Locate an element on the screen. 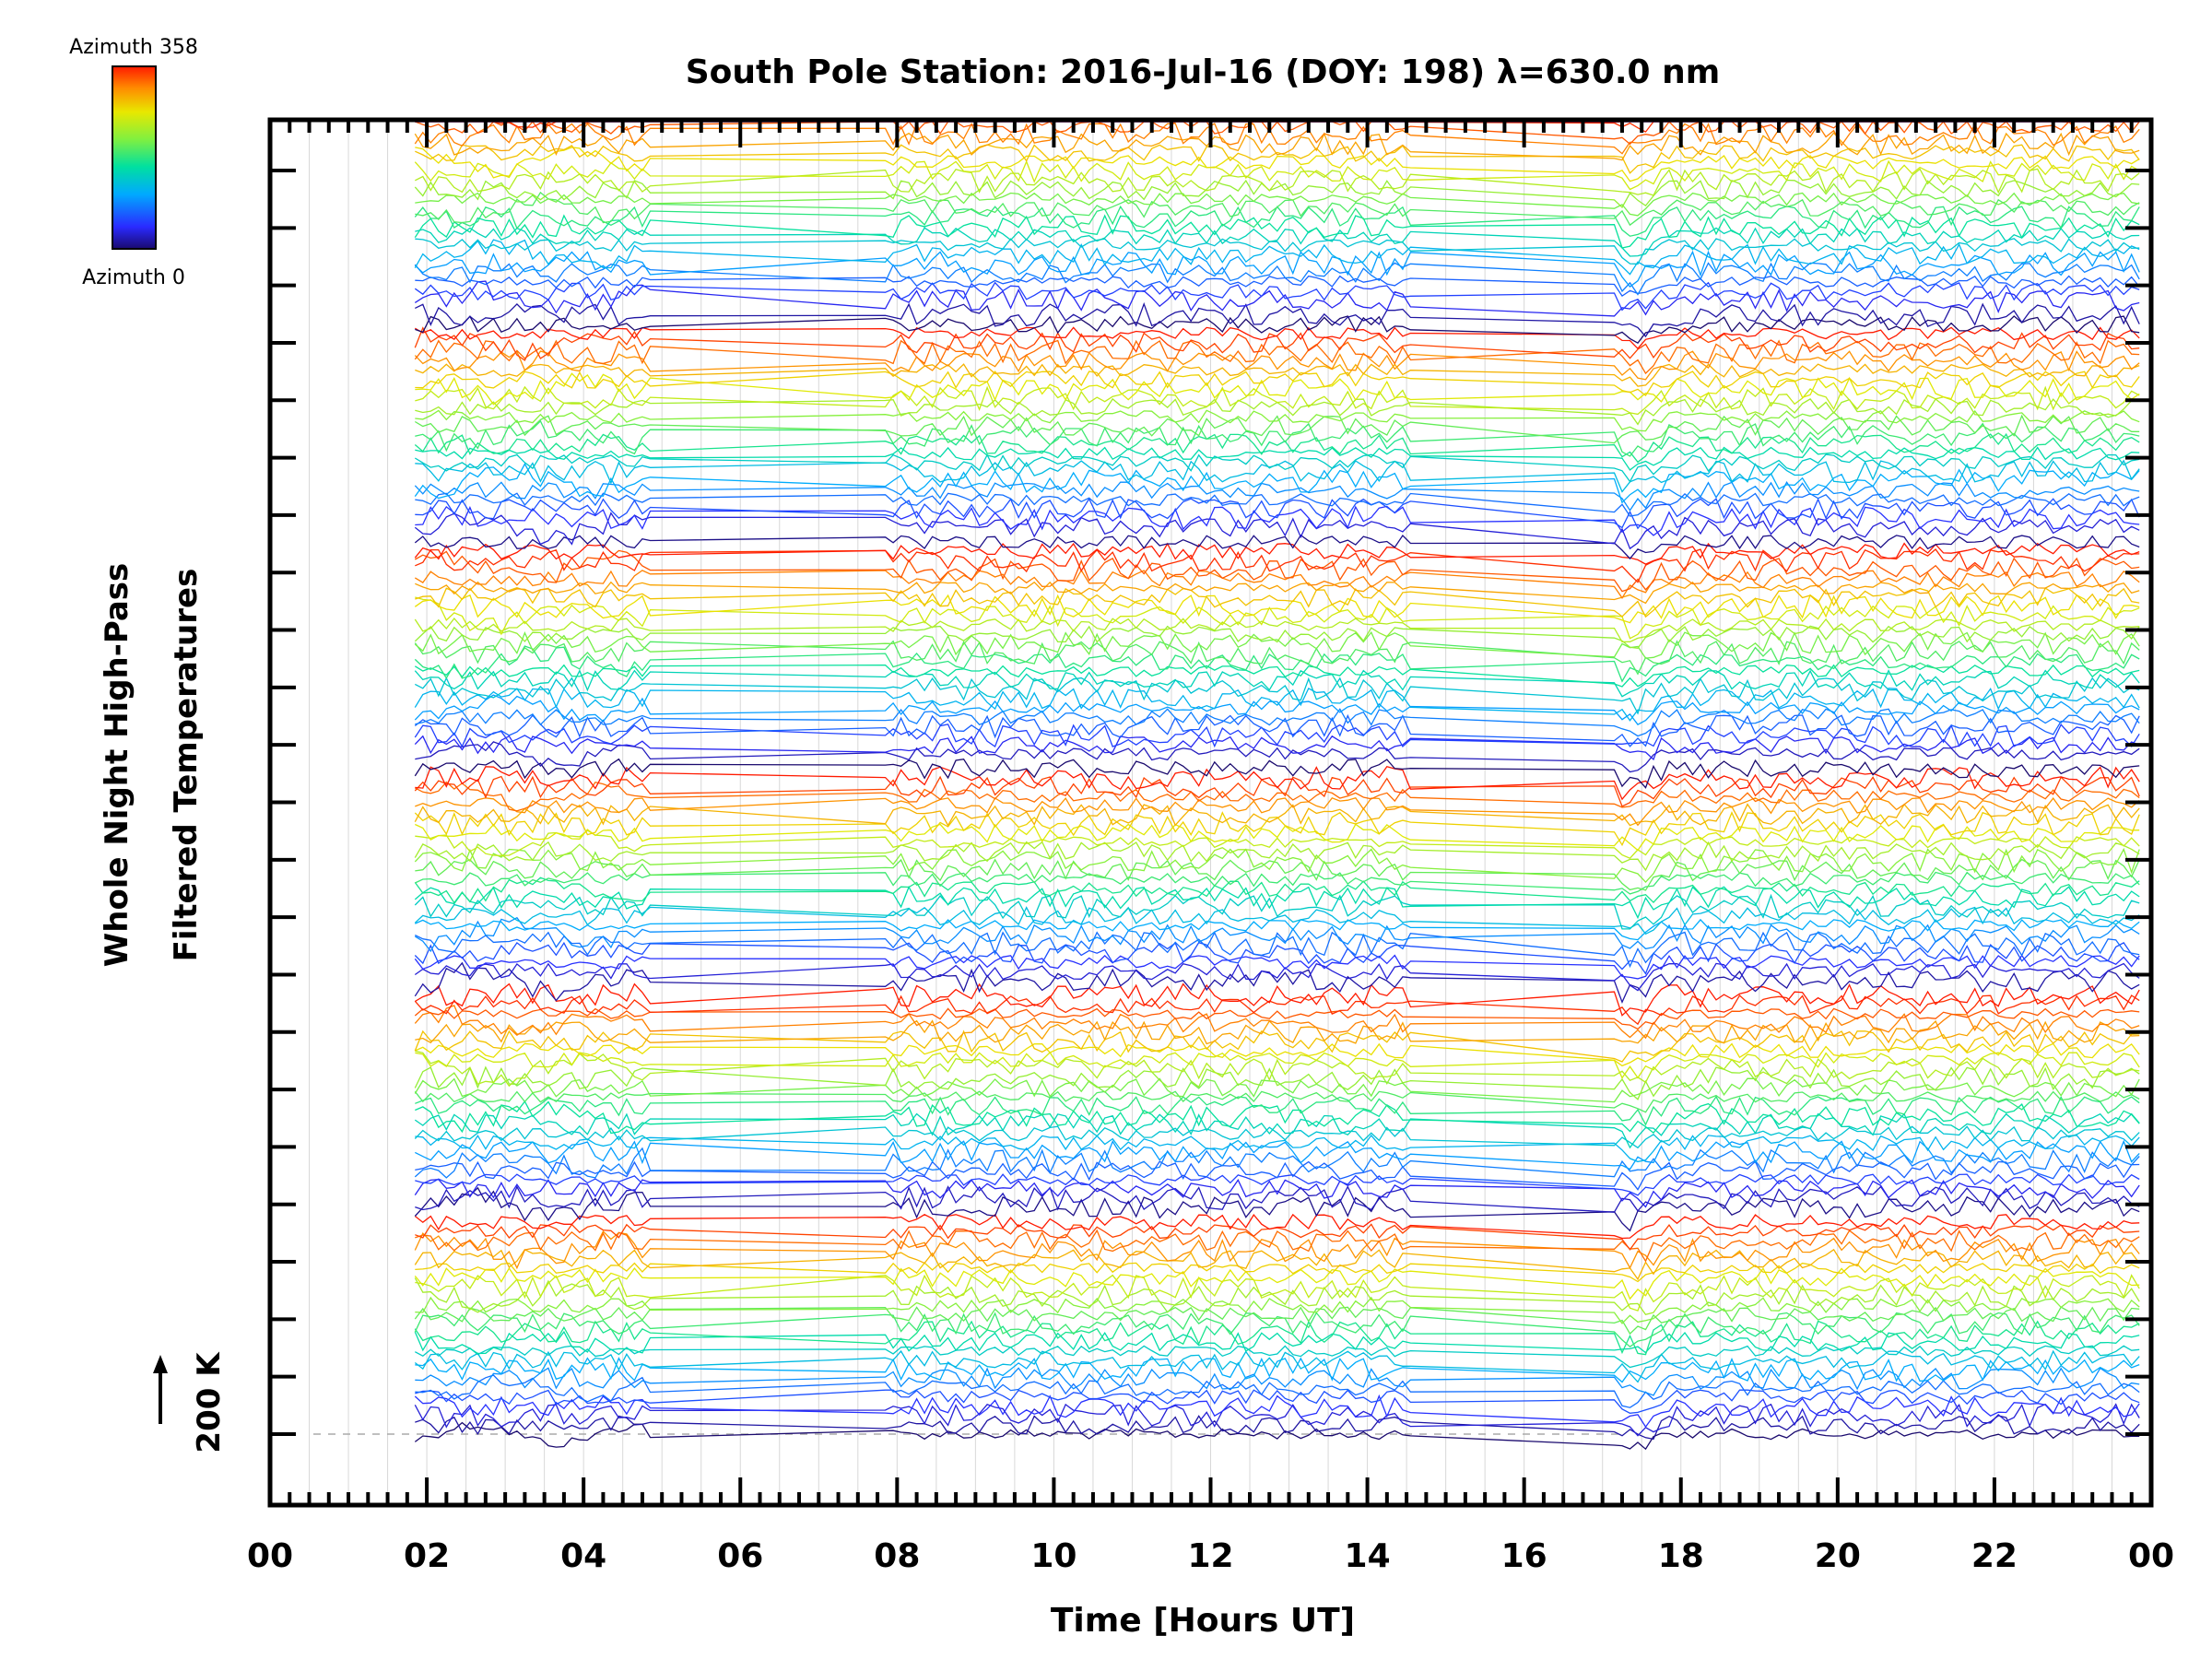  scale-marker: 200 K is located at coordinates (190, 1402).